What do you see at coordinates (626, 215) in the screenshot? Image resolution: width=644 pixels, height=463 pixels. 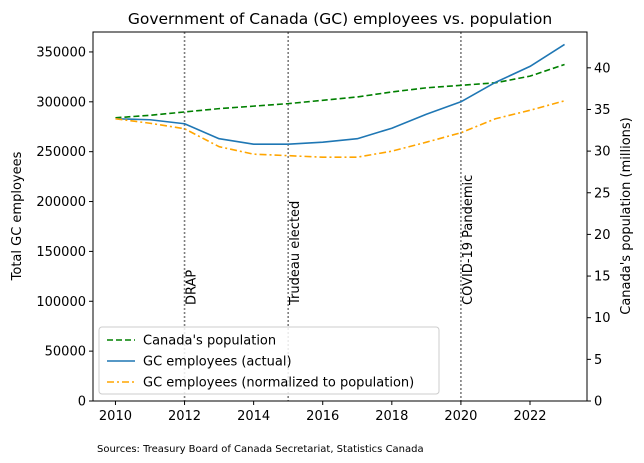 I see `y-axis-right-label: Canada's population (millions)` at bounding box center [626, 215].